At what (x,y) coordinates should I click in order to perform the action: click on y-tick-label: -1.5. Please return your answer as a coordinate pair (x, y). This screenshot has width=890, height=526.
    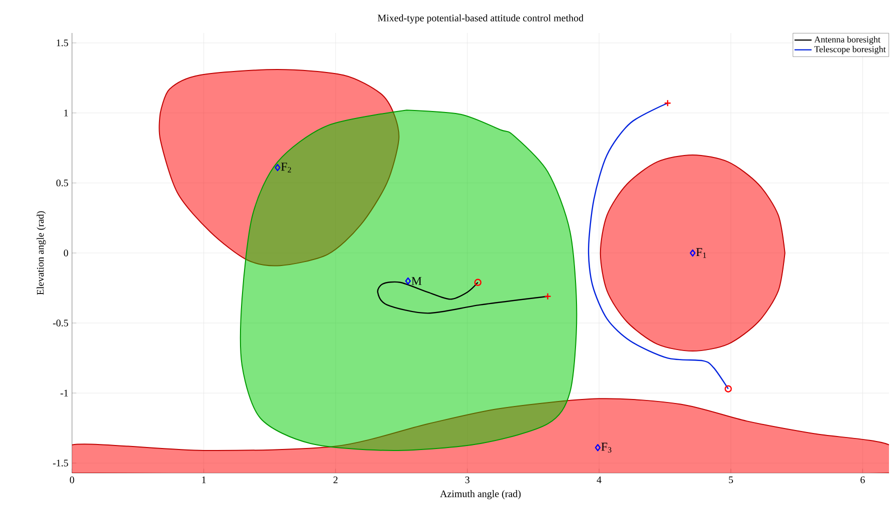
    Looking at the image, I should click on (60, 463).